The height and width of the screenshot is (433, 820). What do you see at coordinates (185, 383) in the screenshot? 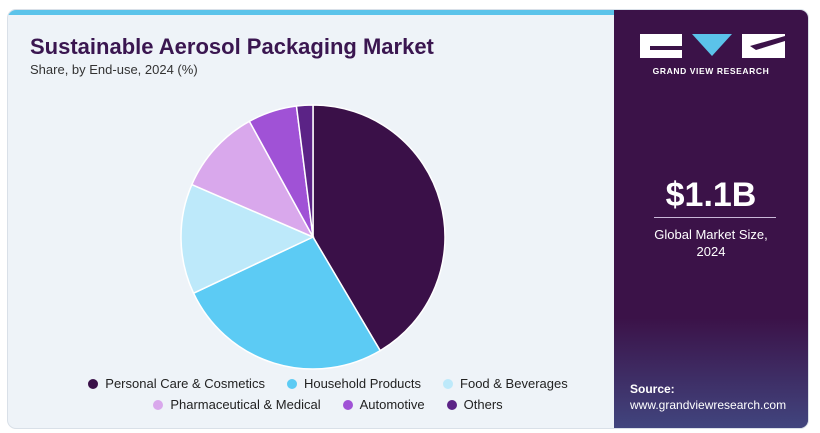
I see `legend-label: Personal Care & Cosmetics` at bounding box center [185, 383].